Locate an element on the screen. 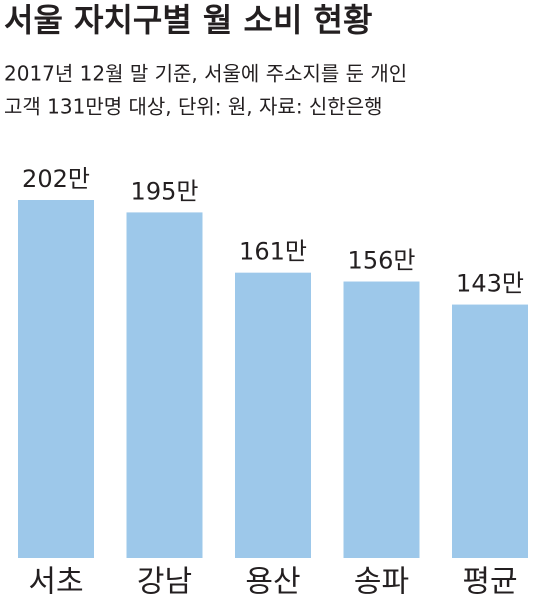 The image size is (548, 604). x-tick-label: 서초 is located at coordinates (55, 582).